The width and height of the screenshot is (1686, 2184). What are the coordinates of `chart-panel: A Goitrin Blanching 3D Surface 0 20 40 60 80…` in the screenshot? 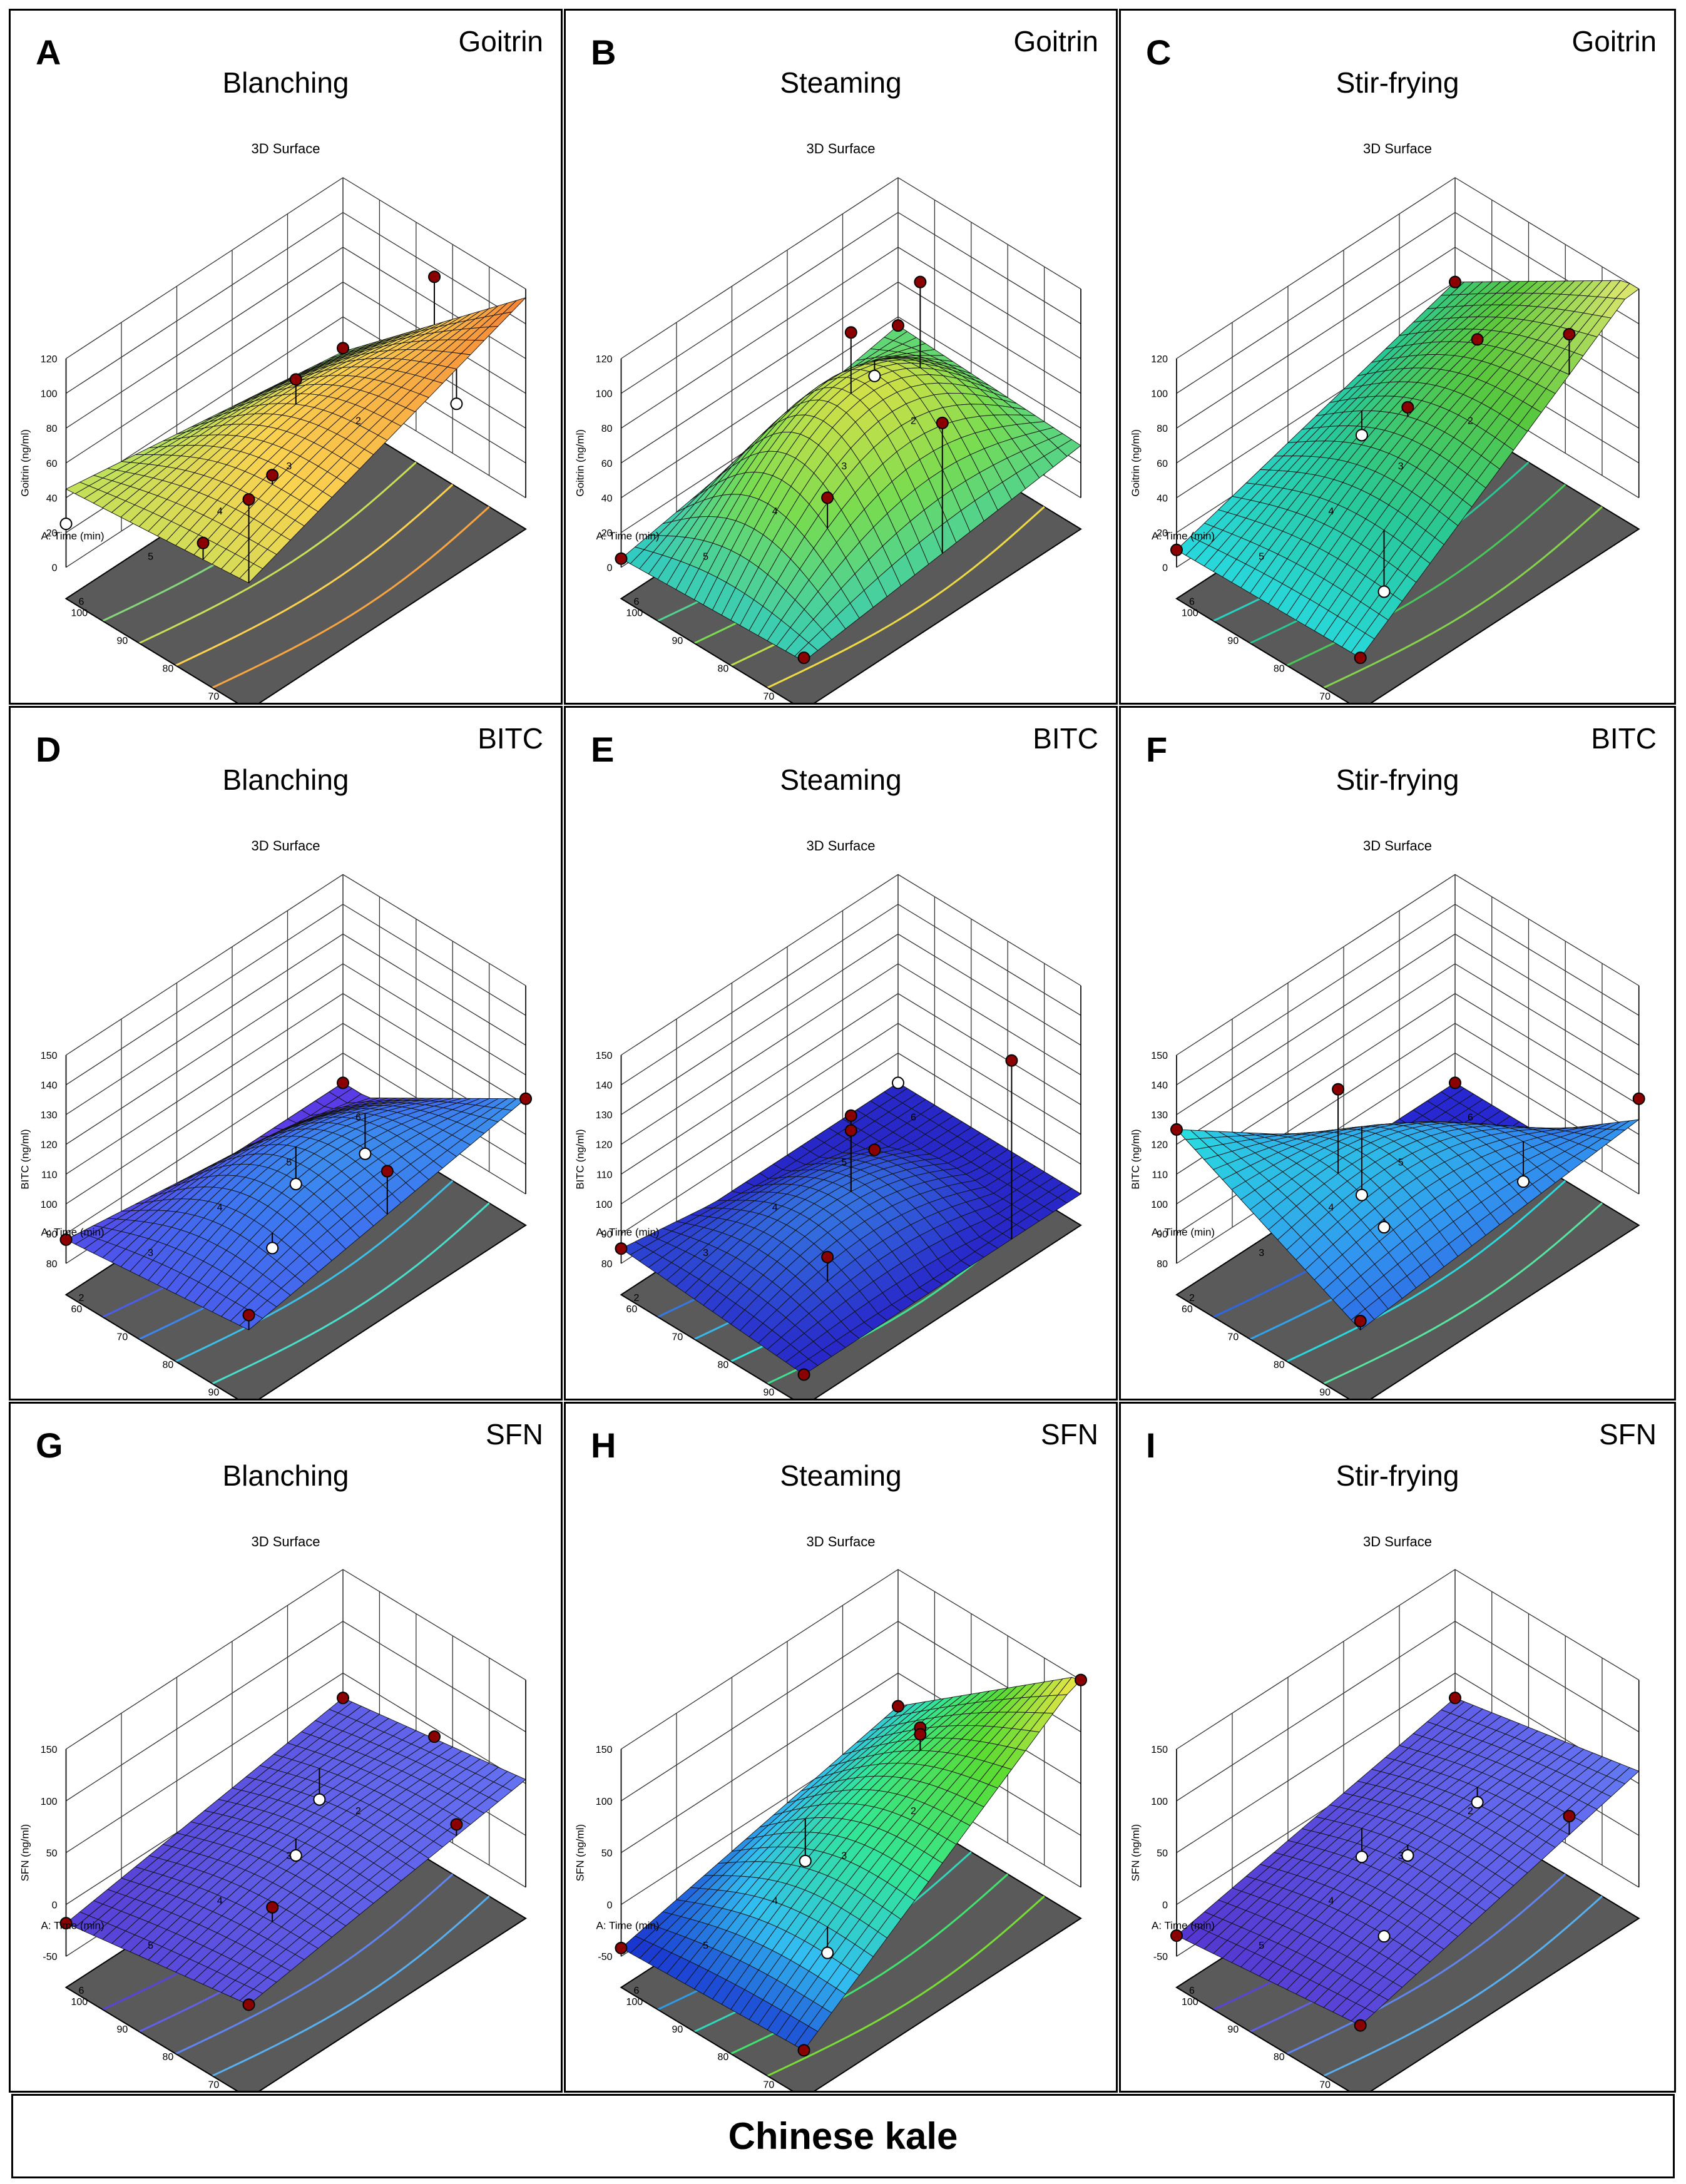 It's located at (286, 357).